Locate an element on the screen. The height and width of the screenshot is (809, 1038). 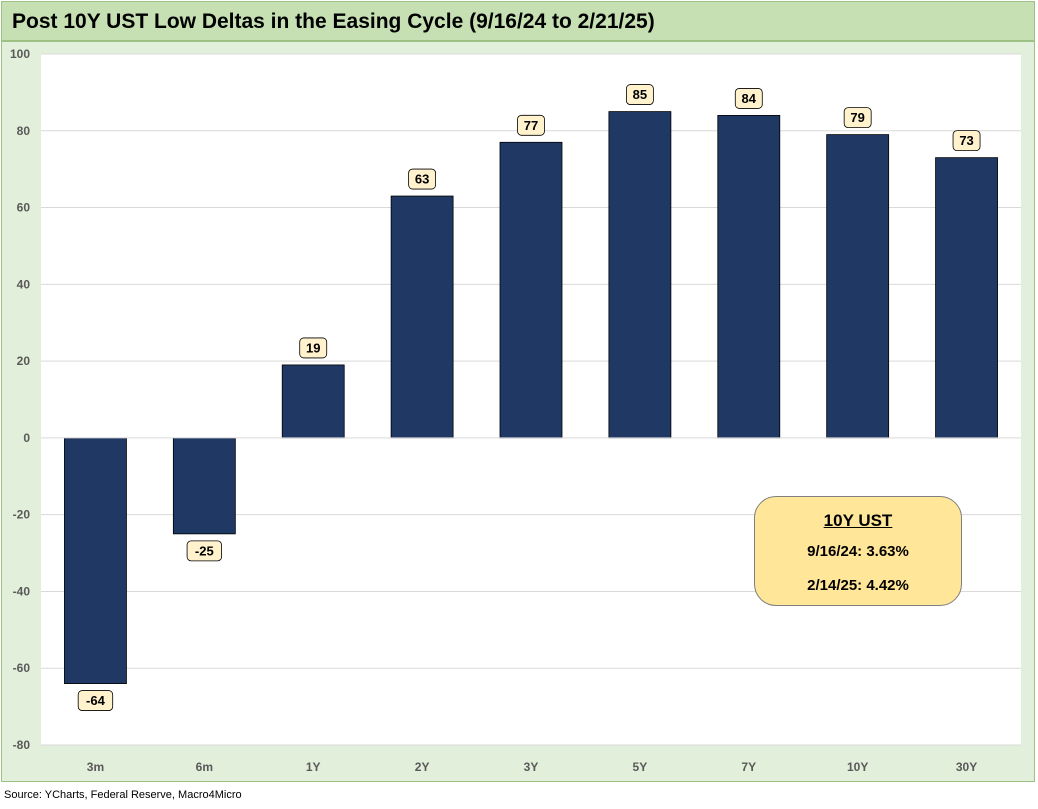
ust-yield-callout: 10Y UST 9/16/24: 3.63% 2/14/25: 4.42% is located at coordinates (858, 551).